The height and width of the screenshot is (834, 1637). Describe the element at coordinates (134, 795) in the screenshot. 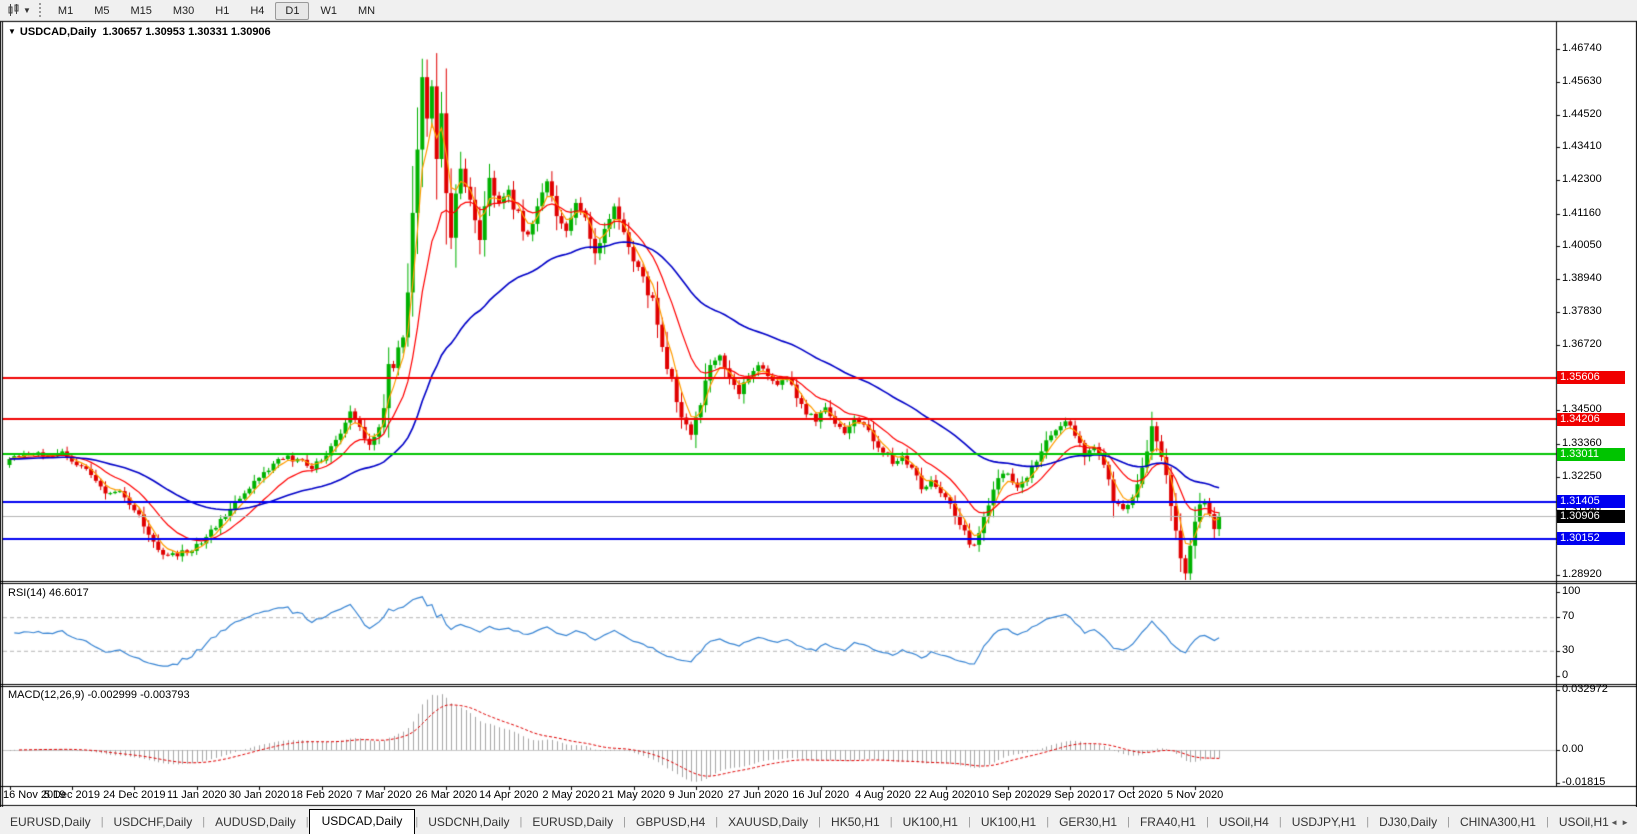

I see `x-axis-label: 24 Dec 2019` at that location.